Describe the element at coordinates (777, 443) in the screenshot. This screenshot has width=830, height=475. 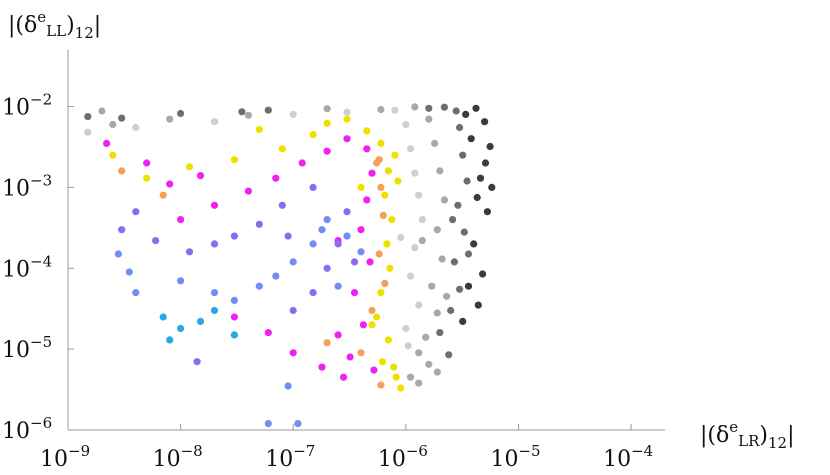
I see `x-axis-title-sub: 12` at that location.